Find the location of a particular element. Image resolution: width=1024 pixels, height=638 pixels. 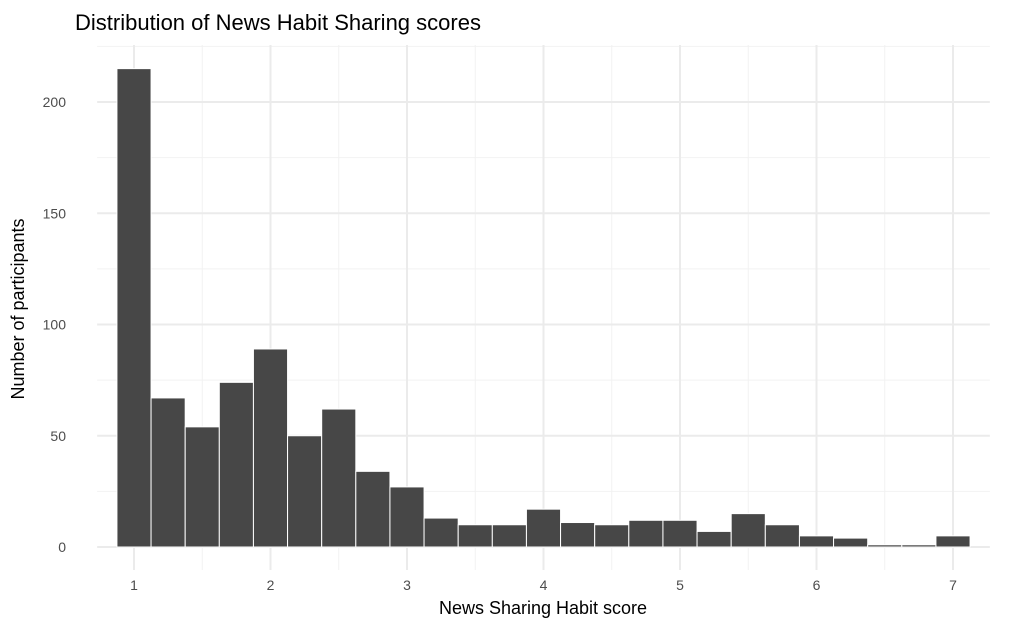

y-tick-label: 200 is located at coordinates (55, 102).